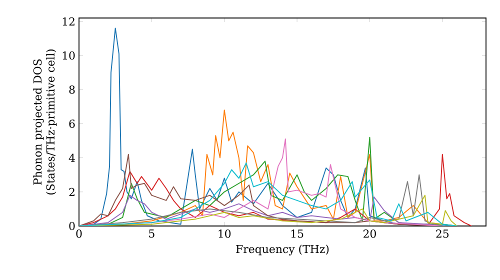 The image size is (500, 280). What do you see at coordinates (442, 234) in the screenshot?
I see `x-tick-label: 25` at bounding box center [442, 234].